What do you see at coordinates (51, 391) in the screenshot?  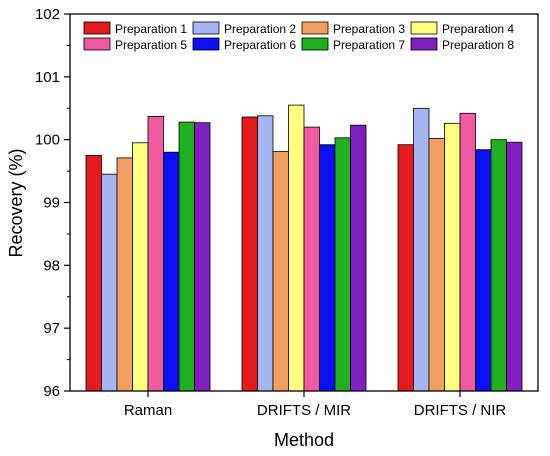 I see `y-tick-label: 96` at bounding box center [51, 391].